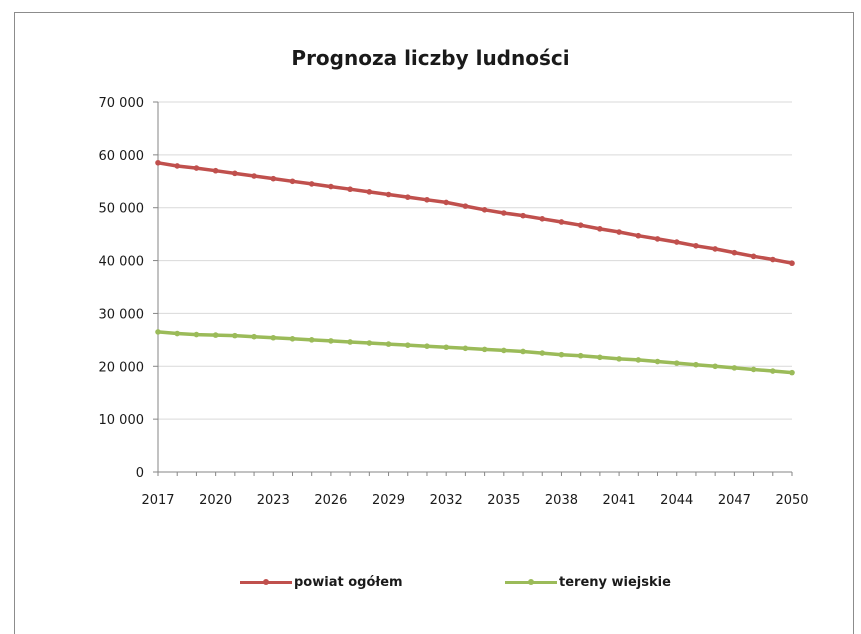  What do you see at coordinates (615, 582) in the screenshot?
I see `legend-label-tereny: tereny wiejskie` at bounding box center [615, 582].